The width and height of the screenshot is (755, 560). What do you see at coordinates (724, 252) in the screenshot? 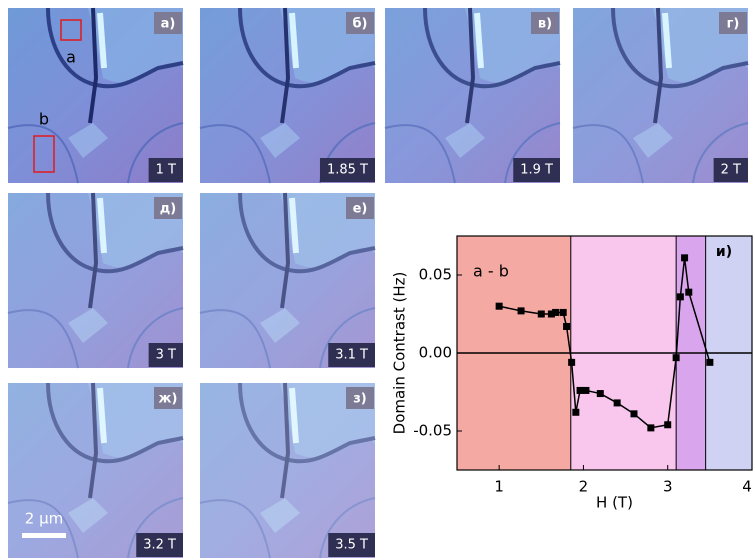
I see `panel-letter: и)` at bounding box center [724, 252].